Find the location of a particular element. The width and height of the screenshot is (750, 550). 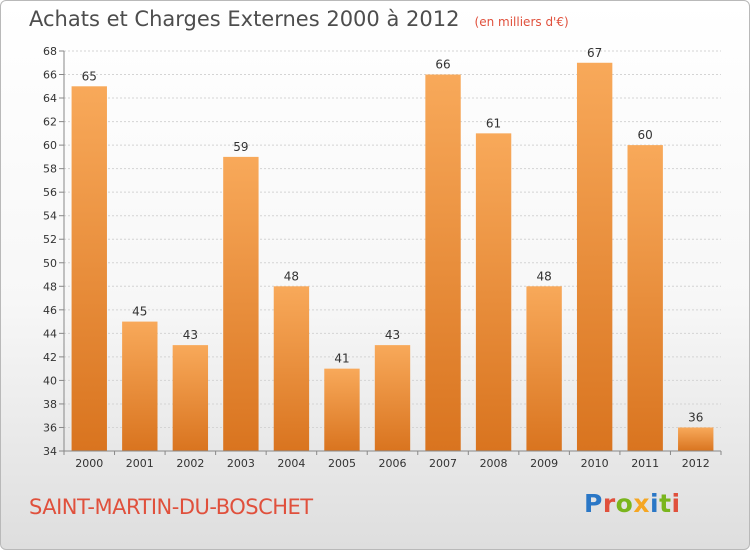

x-tick-label: 2005 is located at coordinates (342, 463).